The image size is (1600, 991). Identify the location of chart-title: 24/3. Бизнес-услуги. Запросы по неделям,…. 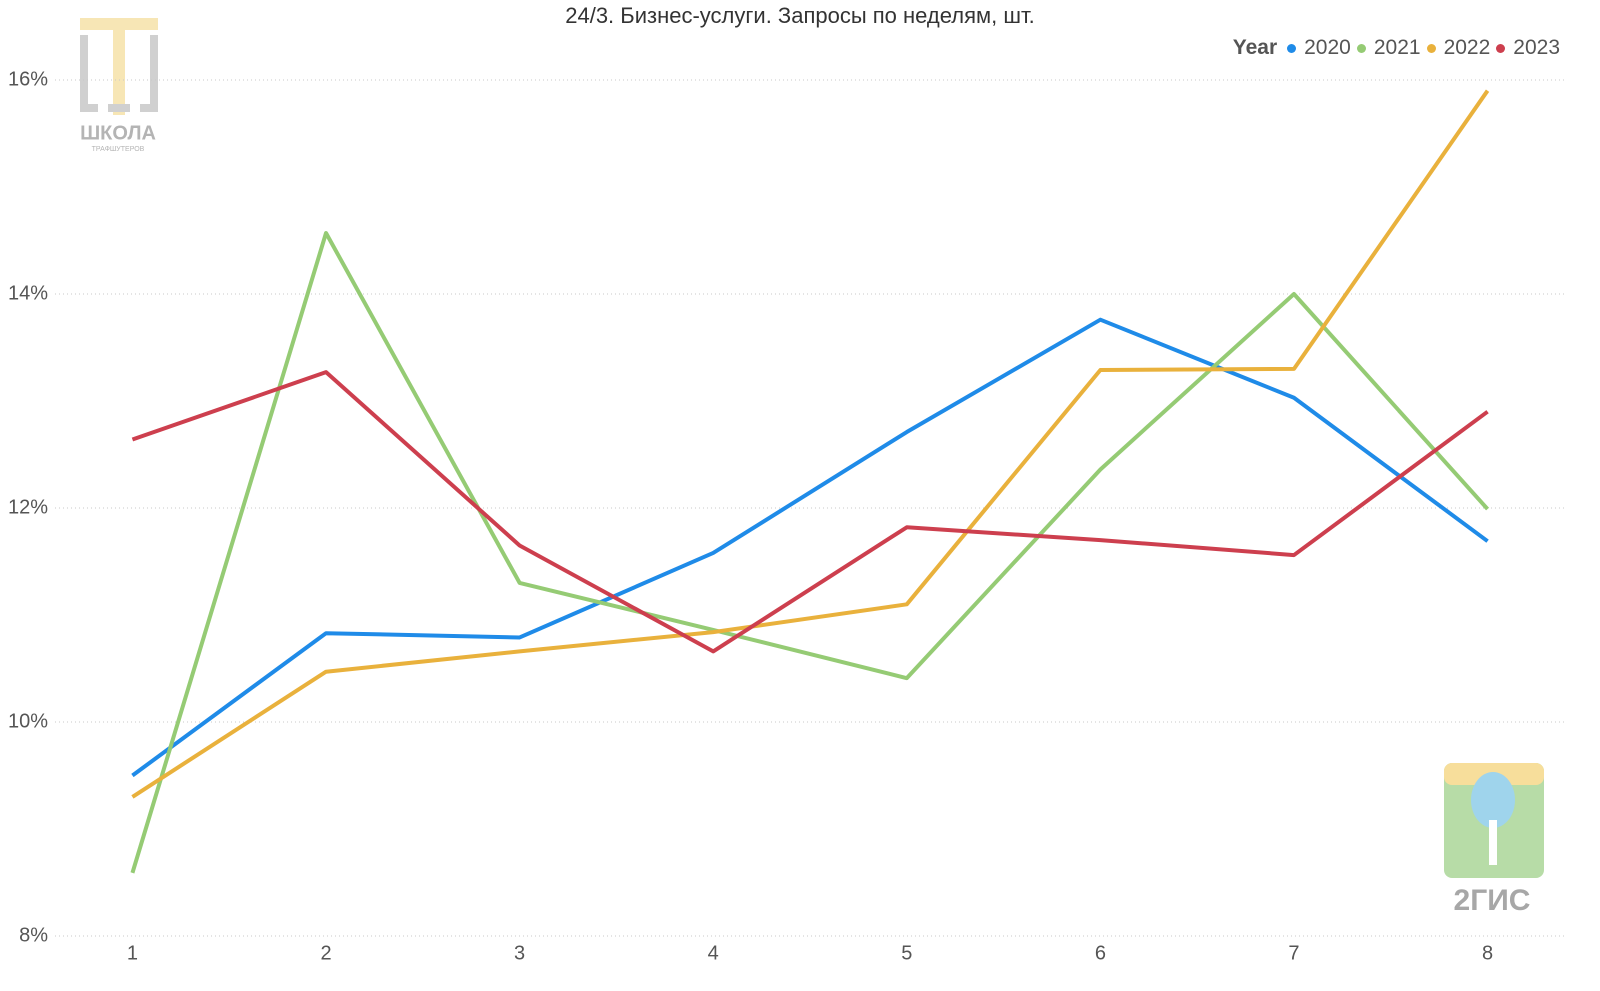
(800, 15).